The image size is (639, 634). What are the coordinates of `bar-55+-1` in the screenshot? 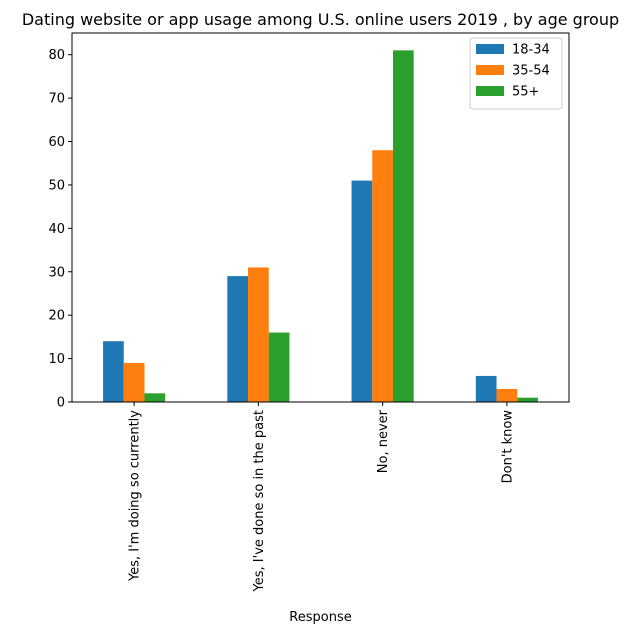 It's located at (155, 397).